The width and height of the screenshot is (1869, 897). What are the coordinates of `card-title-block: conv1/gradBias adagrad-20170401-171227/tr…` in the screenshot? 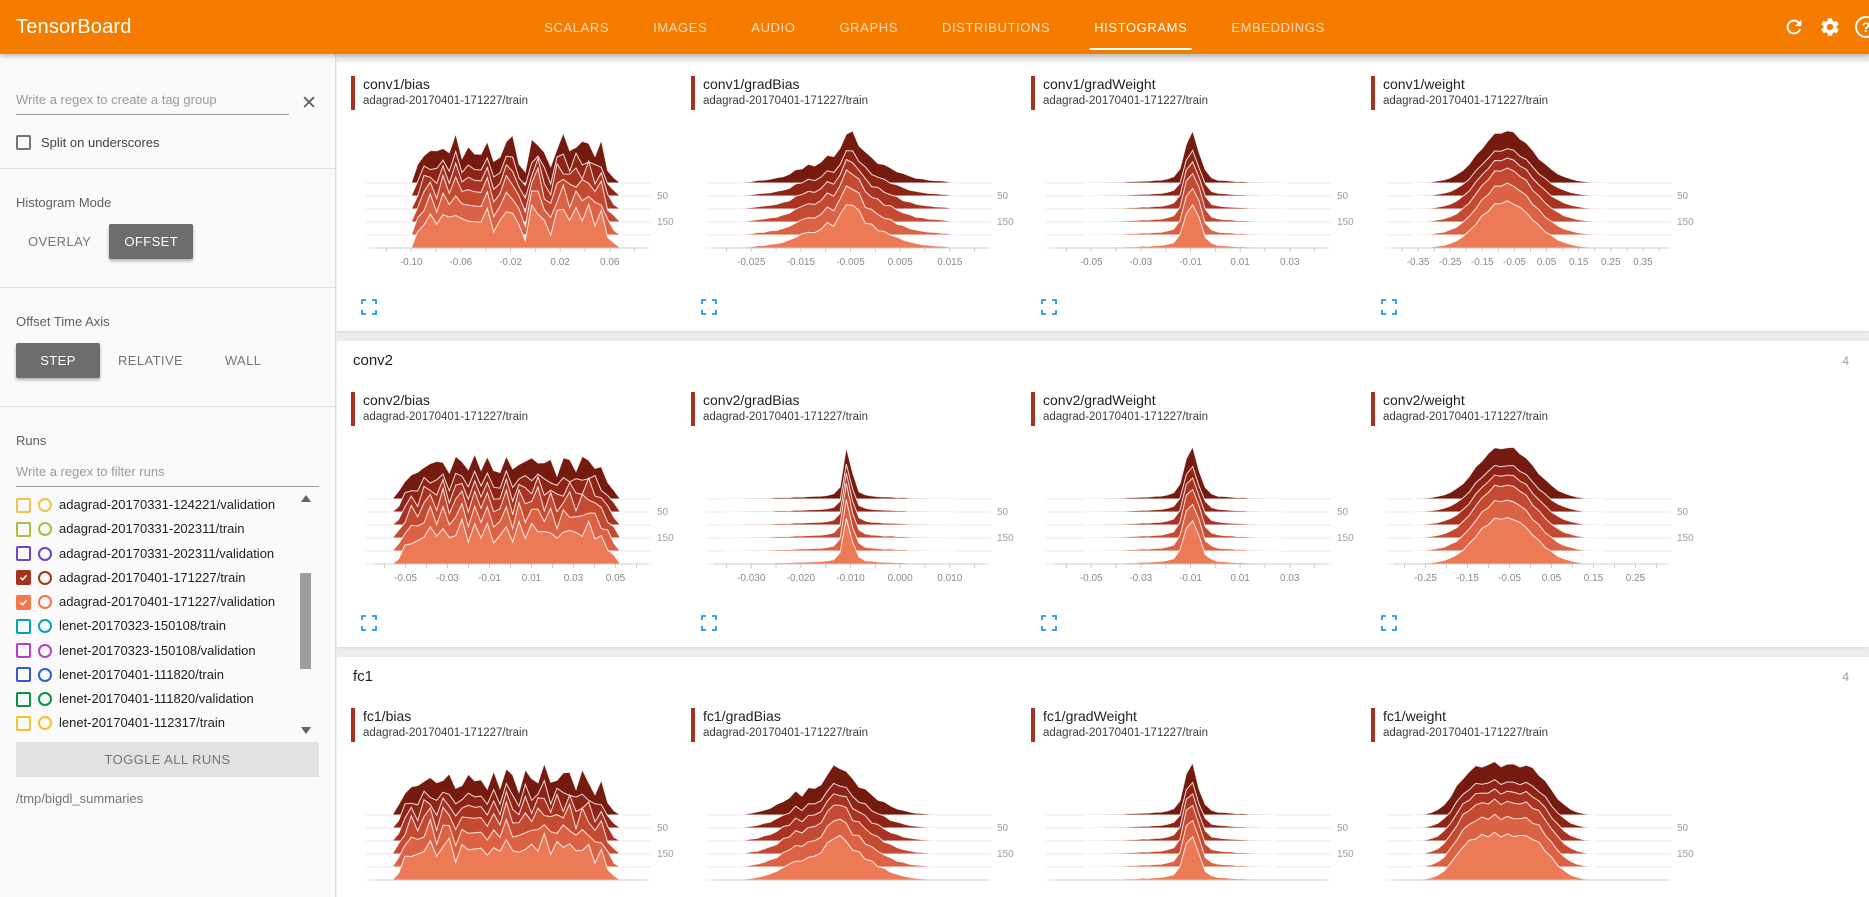 It's located at (785, 93).